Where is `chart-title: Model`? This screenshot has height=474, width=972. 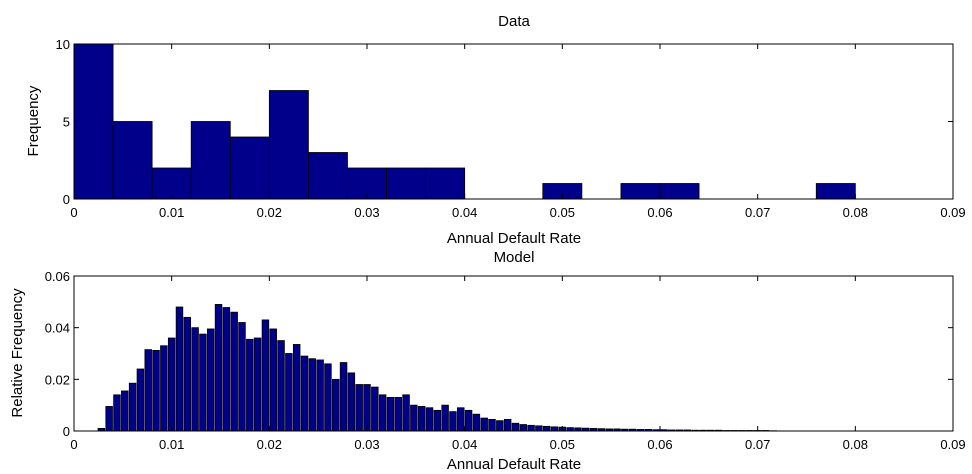
chart-title: Model is located at coordinates (514, 257).